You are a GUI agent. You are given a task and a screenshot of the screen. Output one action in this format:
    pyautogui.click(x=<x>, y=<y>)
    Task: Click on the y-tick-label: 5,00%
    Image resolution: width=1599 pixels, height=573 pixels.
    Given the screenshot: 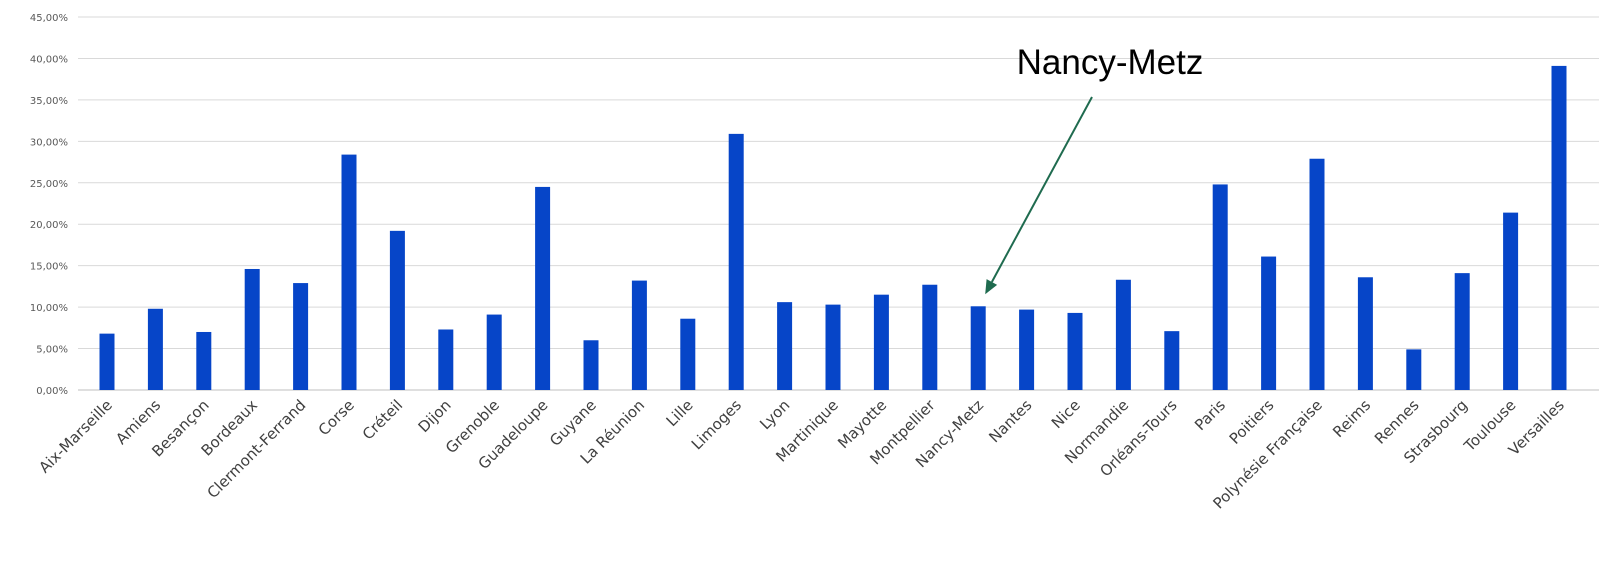 What is the action you would take?
    pyautogui.click(x=52, y=350)
    